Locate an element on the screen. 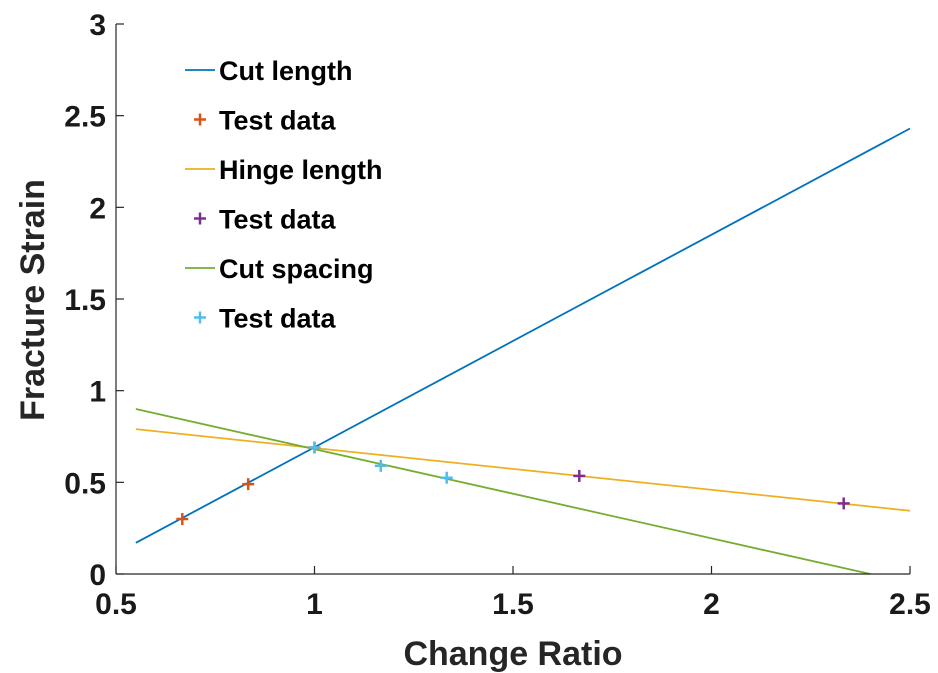  x-tick-label: 2.5 is located at coordinates (910, 604).